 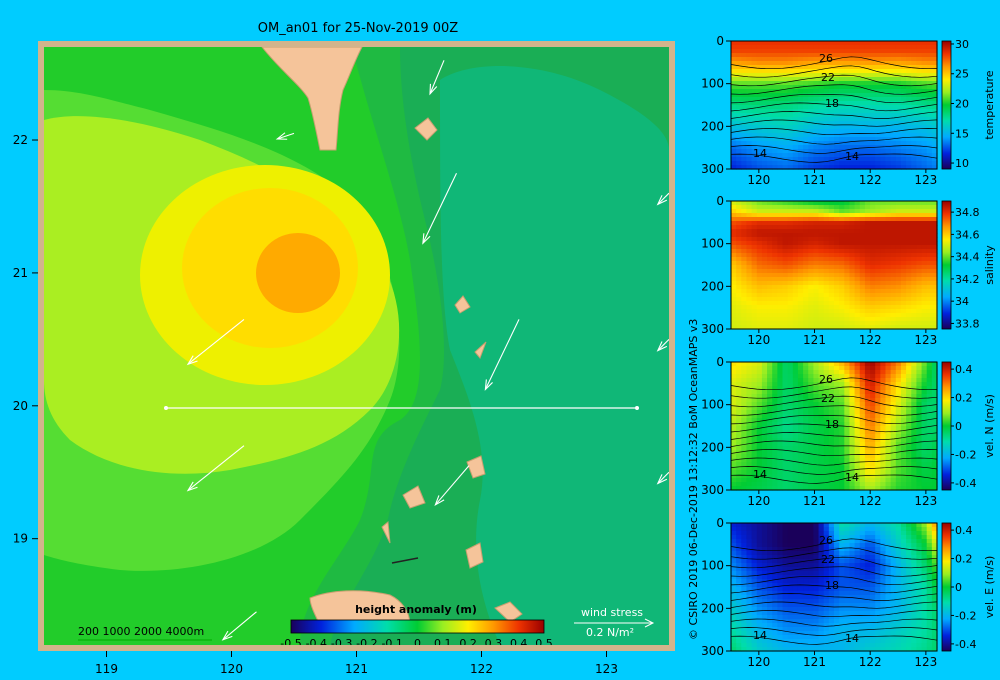 I want to click on map-ytick-label: 19, so click(x=20, y=539).